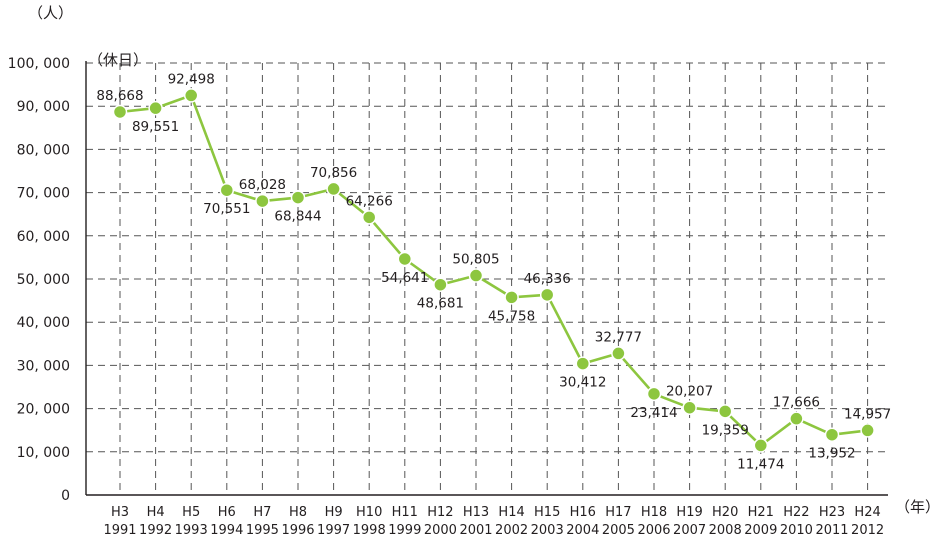 Image resolution: width=932 pixels, height=539 pixels. What do you see at coordinates (867, 530) in the screenshot?
I see `x-tick-year-label: 2012` at bounding box center [867, 530].